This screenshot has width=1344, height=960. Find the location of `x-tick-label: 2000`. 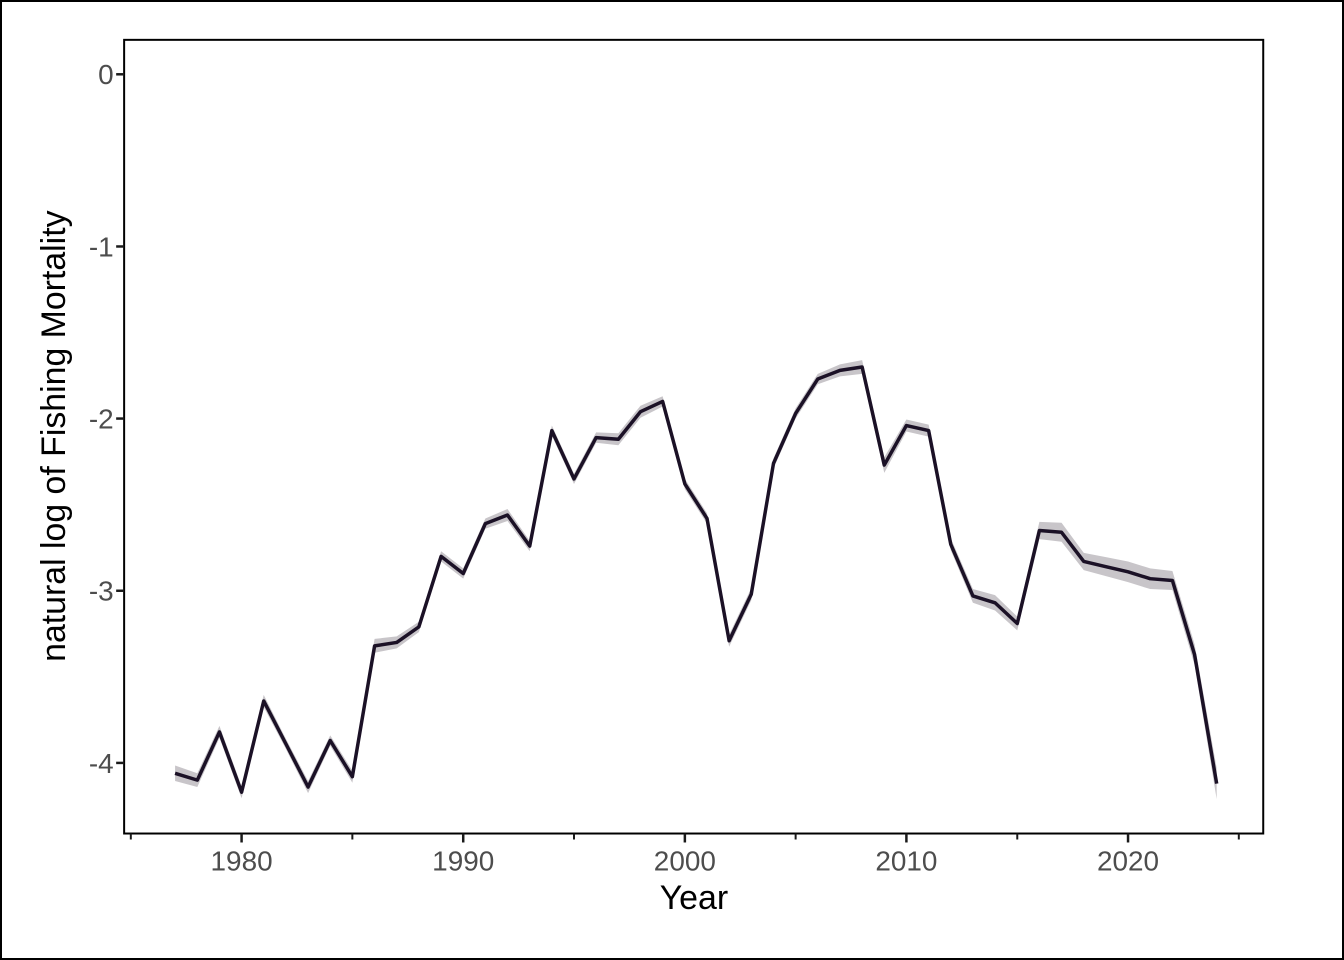

x-tick-label: 2000 is located at coordinates (685, 860).